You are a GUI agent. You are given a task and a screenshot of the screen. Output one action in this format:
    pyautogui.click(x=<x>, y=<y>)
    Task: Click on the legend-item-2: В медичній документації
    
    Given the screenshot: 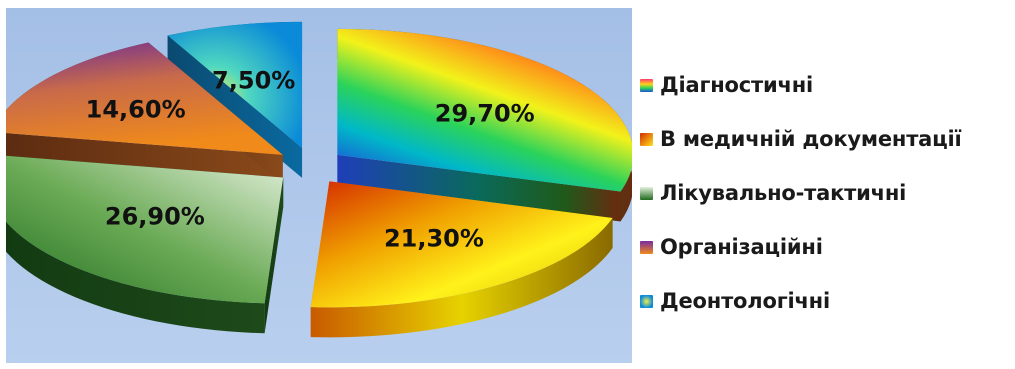 What is the action you would take?
    pyautogui.click(x=826, y=139)
    